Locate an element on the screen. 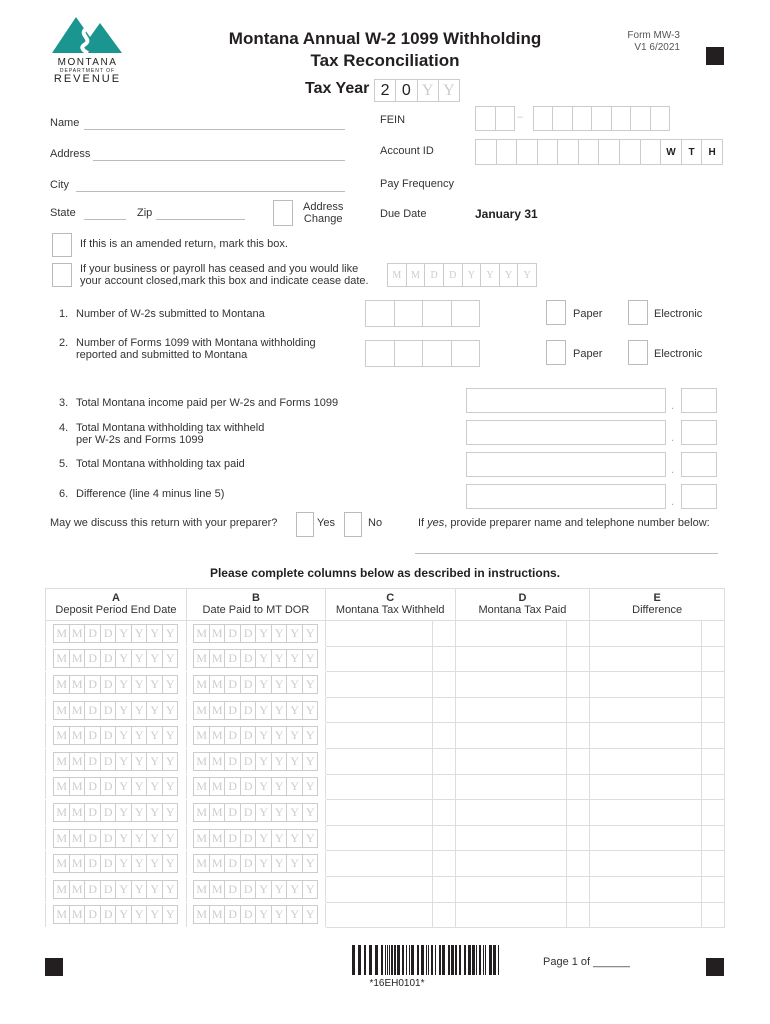 Image resolution: width=770 pixels, height=1024 pixels. ceased-checkbox is located at coordinates (62, 275).